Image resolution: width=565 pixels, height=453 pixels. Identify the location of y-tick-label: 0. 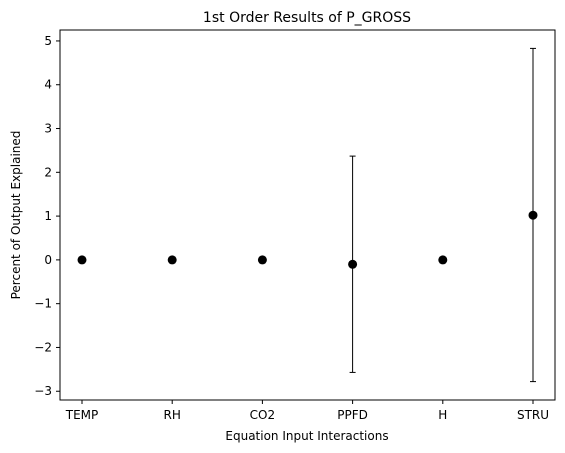
(48, 260).